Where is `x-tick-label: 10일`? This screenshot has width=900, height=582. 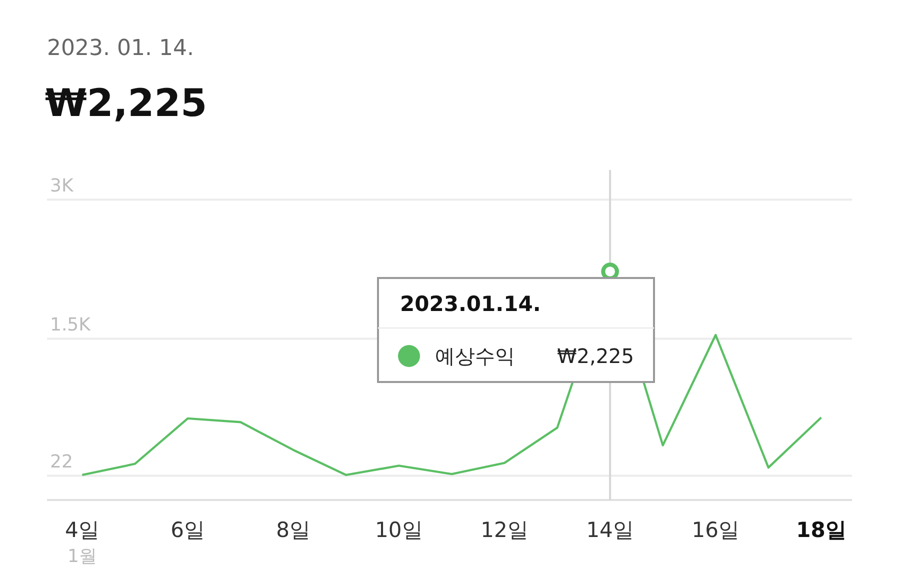
x-tick-label: 10일 is located at coordinates (399, 530).